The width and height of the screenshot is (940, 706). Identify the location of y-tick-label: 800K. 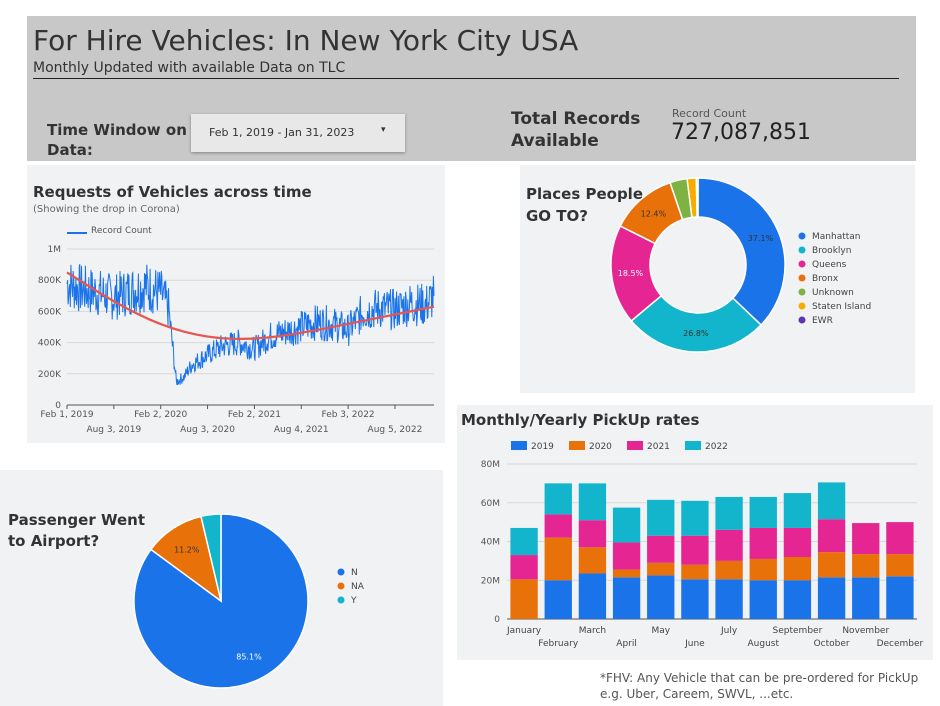
(50, 281).